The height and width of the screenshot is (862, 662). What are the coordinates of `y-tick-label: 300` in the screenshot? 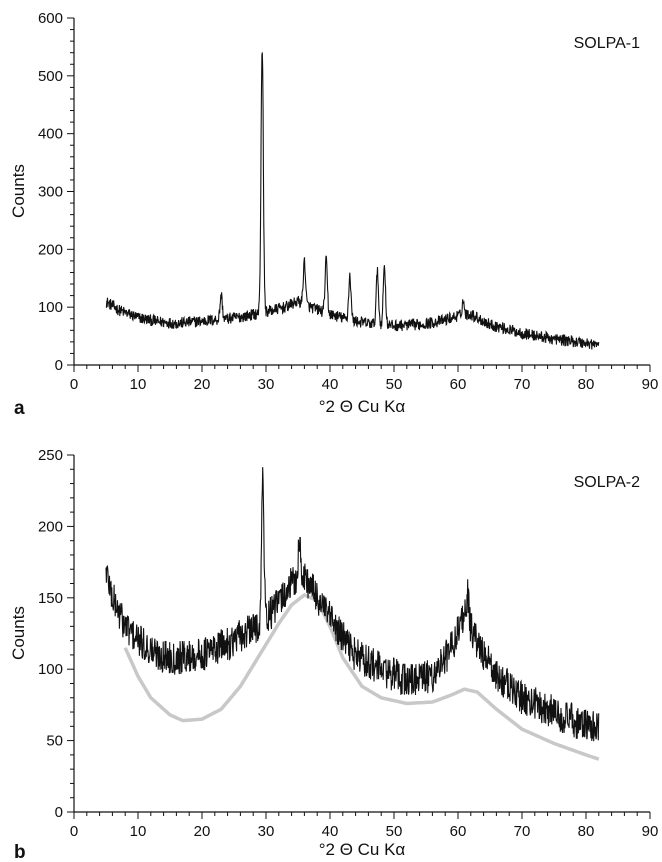 It's located at (50, 192).